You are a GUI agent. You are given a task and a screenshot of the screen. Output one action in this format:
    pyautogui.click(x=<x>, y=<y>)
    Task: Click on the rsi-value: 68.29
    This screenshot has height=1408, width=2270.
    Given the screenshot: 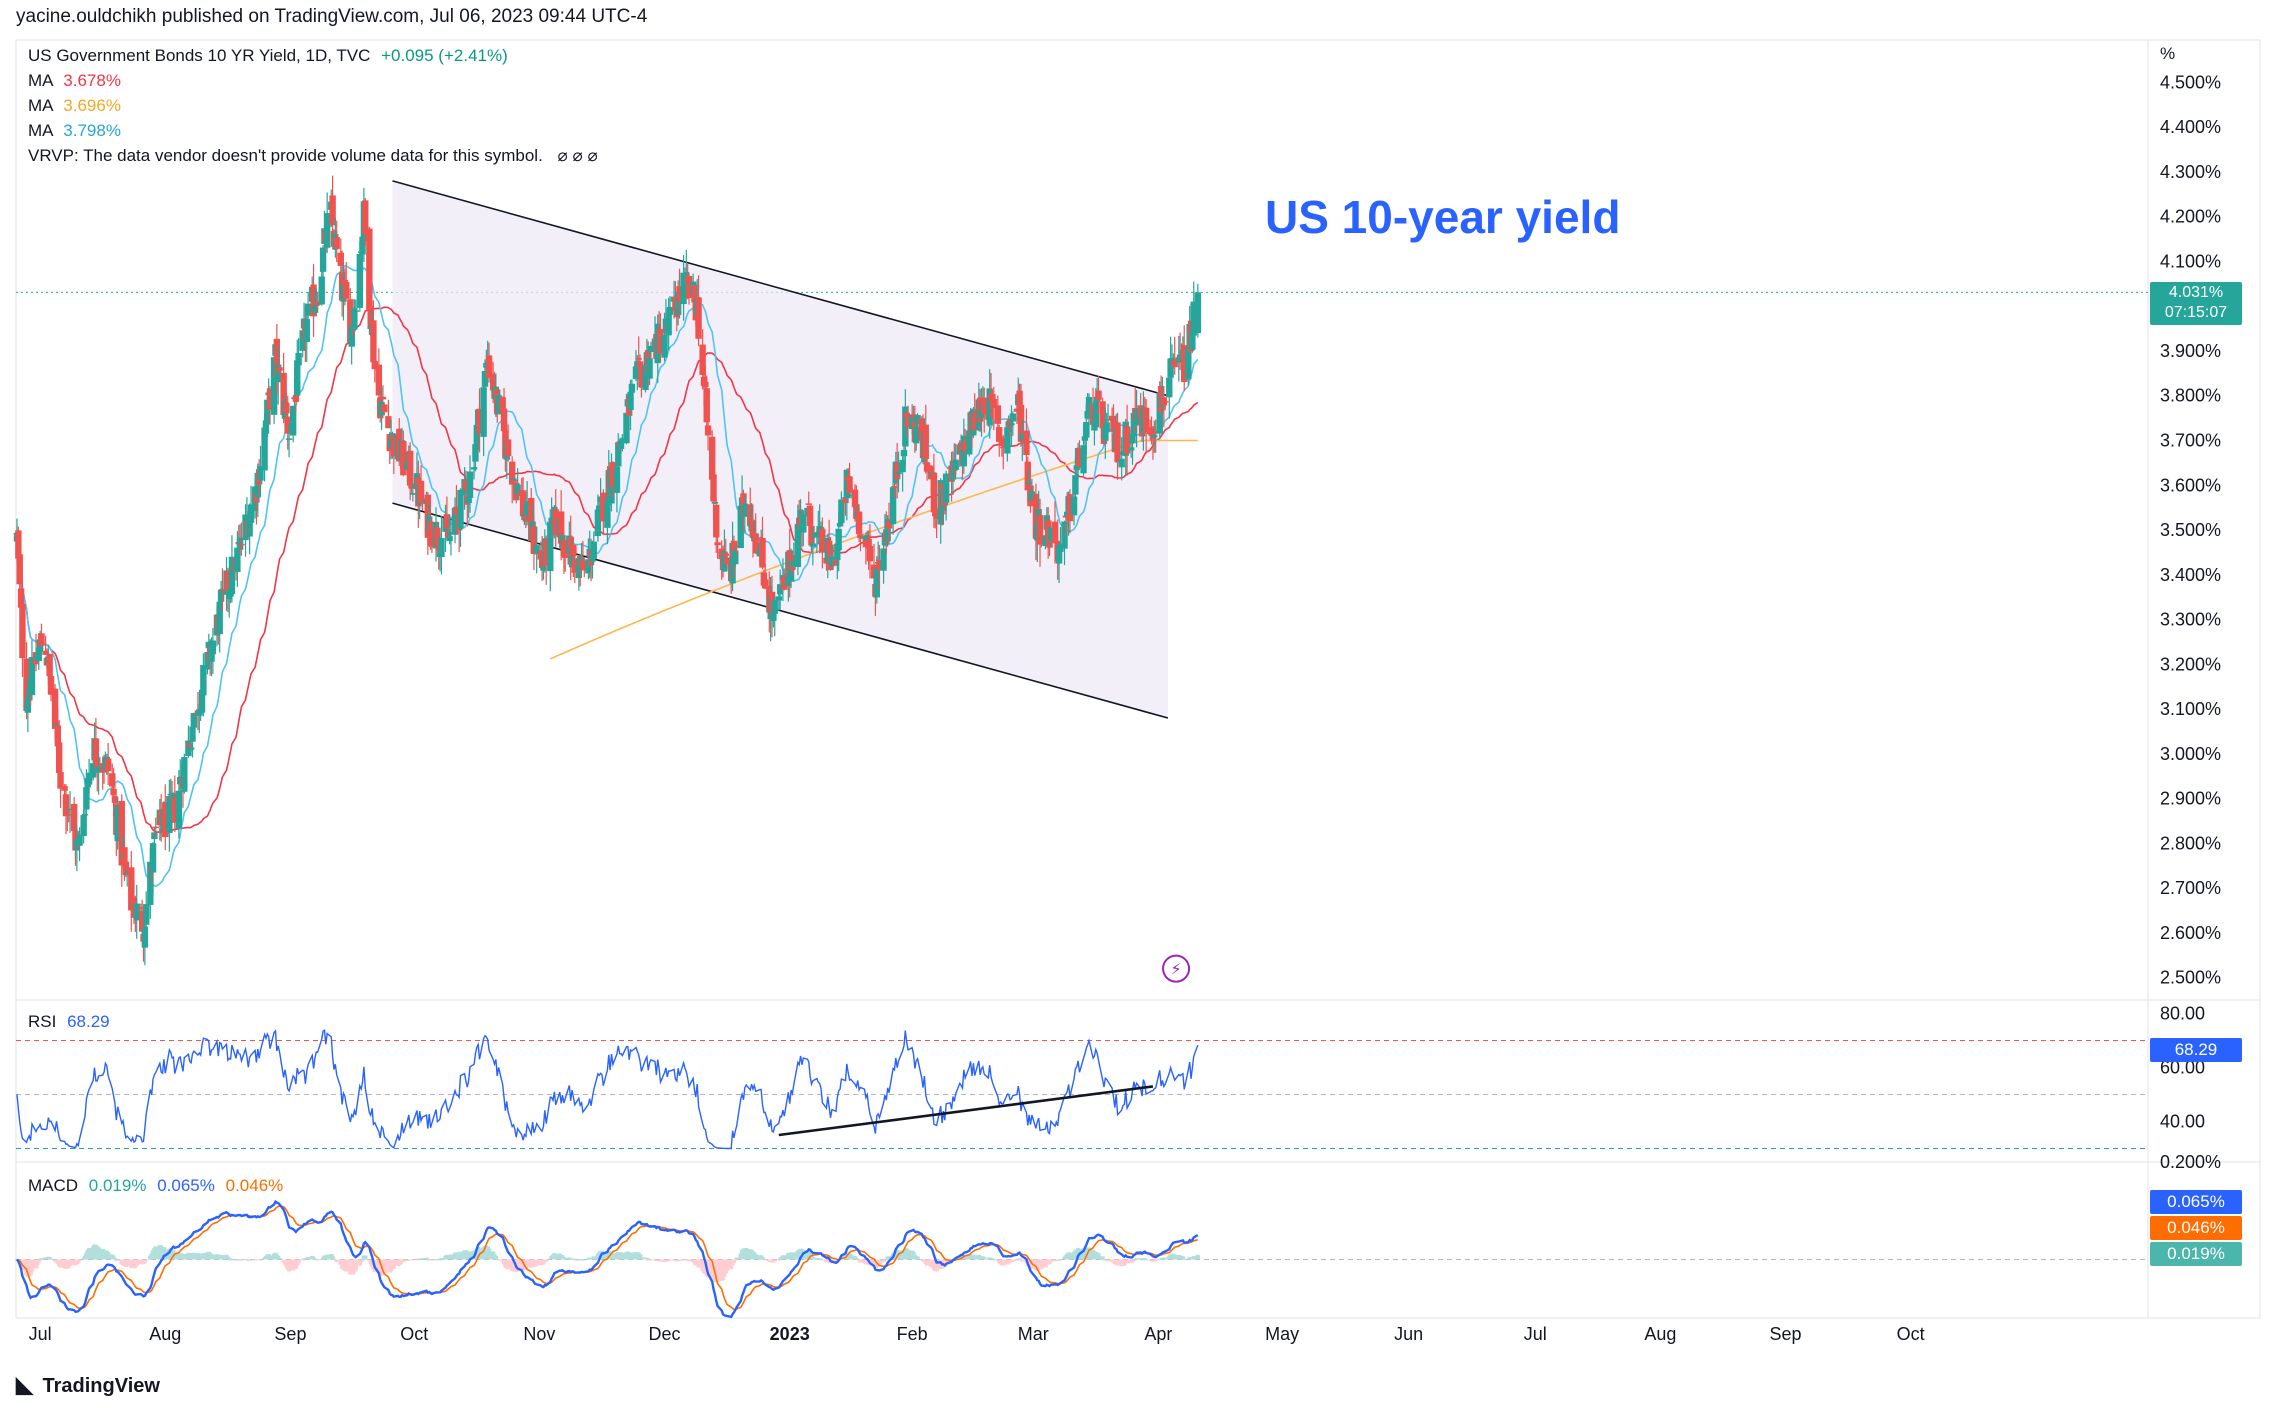 What is the action you would take?
    pyautogui.click(x=88, y=1021)
    